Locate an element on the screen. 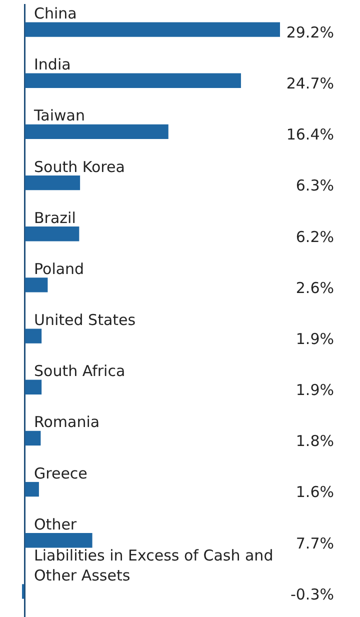  y-tick-label: South Africa is located at coordinates (80, 371).